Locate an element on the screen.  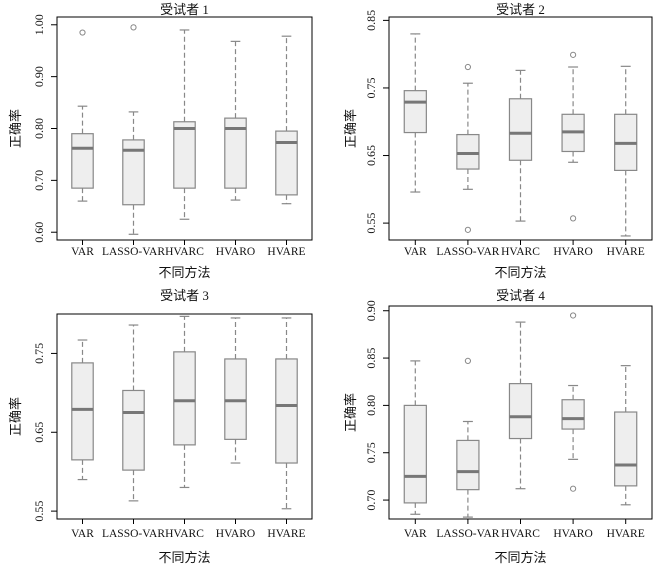
y-tick-label: 1.00 is located at coordinates (39, 24).